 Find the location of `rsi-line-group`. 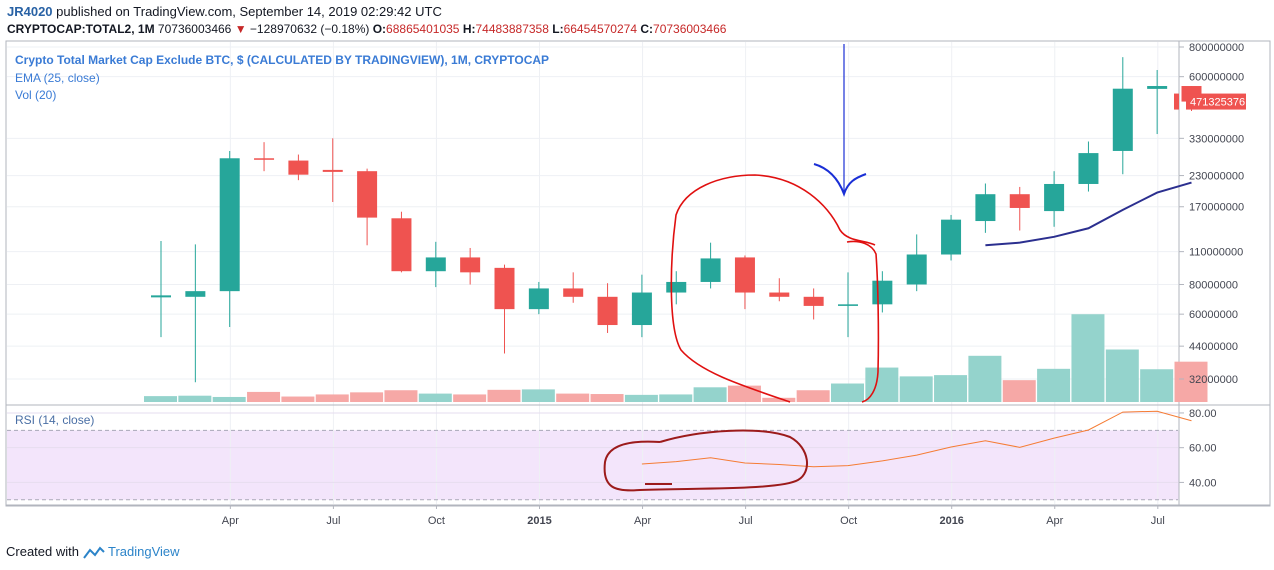

rsi-line-group is located at coordinates (916, 439).